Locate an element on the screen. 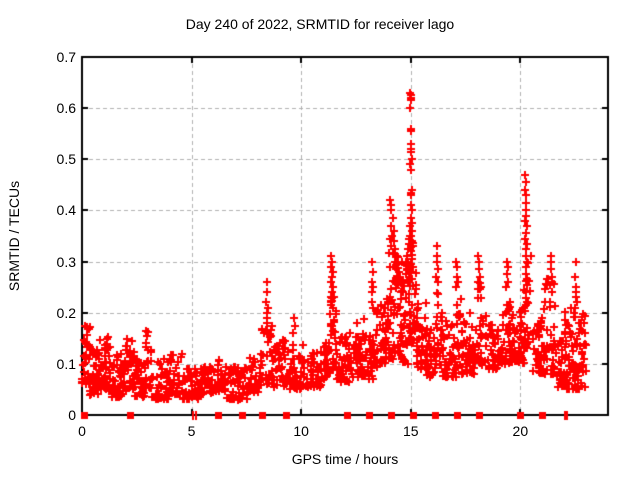 Image resolution: width=640 pixels, height=480 pixels. x-tick-label: 20 is located at coordinates (520, 431).